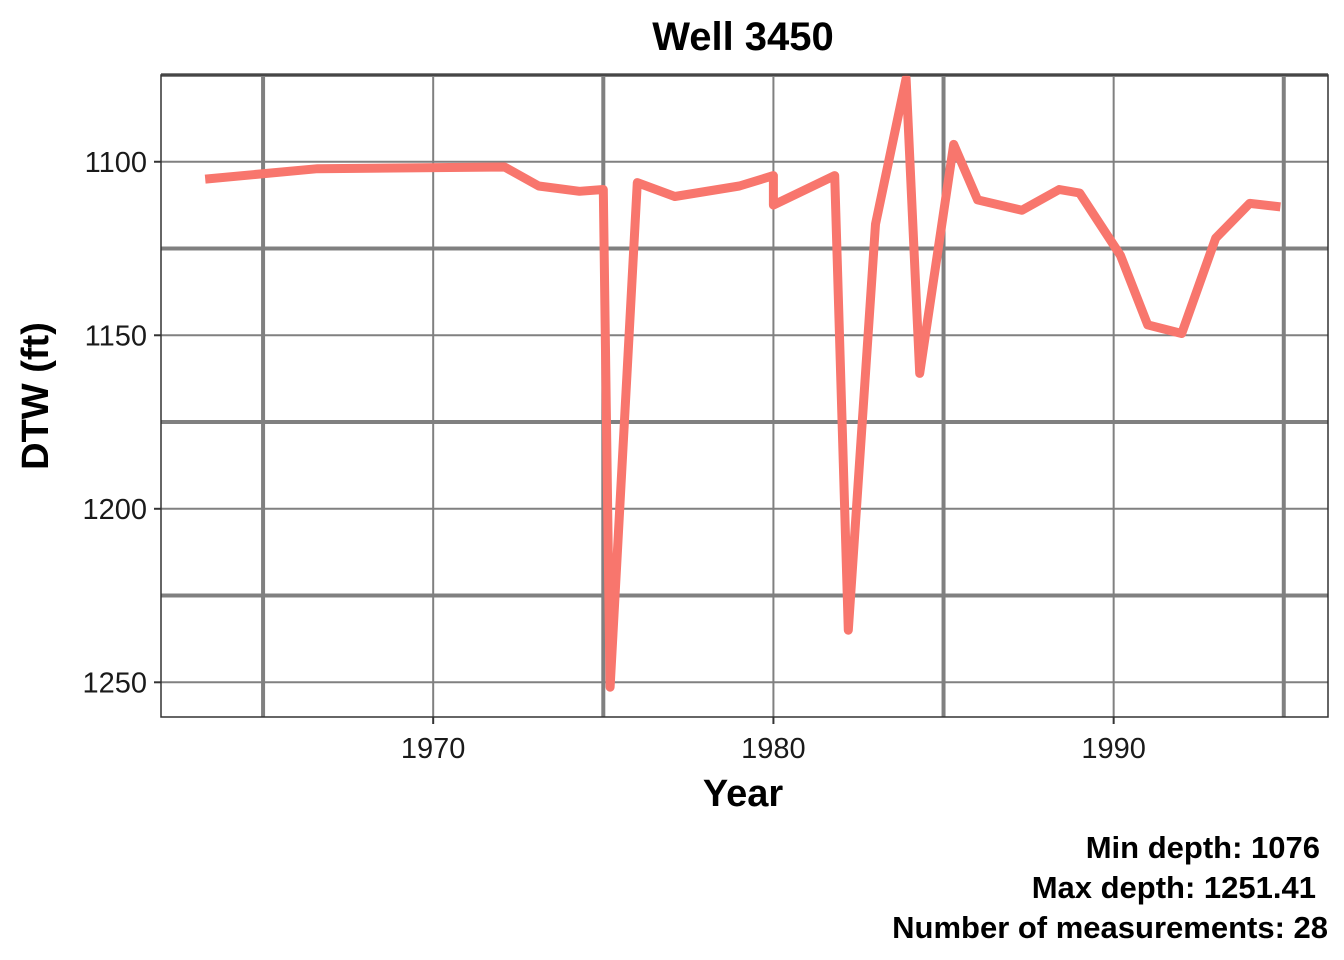 The image size is (1344, 960). I want to click on y-axis-title: DTW (ft), so click(36, 396).